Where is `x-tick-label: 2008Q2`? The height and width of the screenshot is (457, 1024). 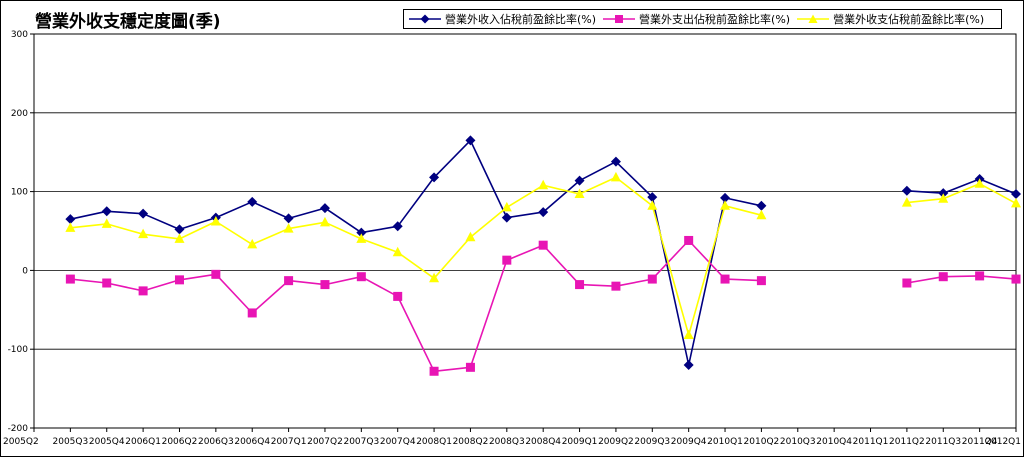
x-tick-label: 2008Q2 is located at coordinates (471, 442).